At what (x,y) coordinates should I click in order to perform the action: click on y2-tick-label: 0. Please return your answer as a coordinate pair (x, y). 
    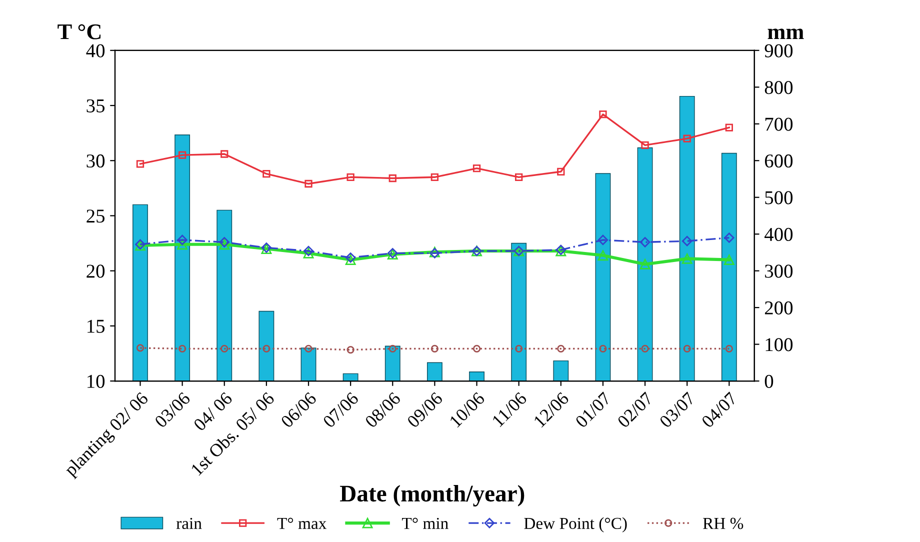
    Looking at the image, I should click on (769, 381).